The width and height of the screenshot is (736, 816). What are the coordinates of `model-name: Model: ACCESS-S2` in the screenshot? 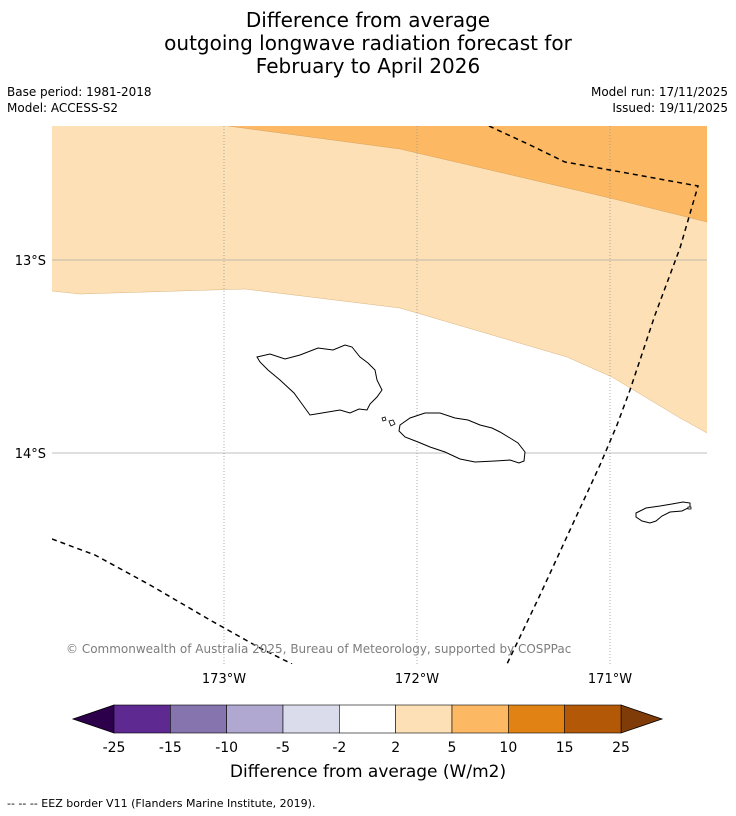 It's located at (63, 108).